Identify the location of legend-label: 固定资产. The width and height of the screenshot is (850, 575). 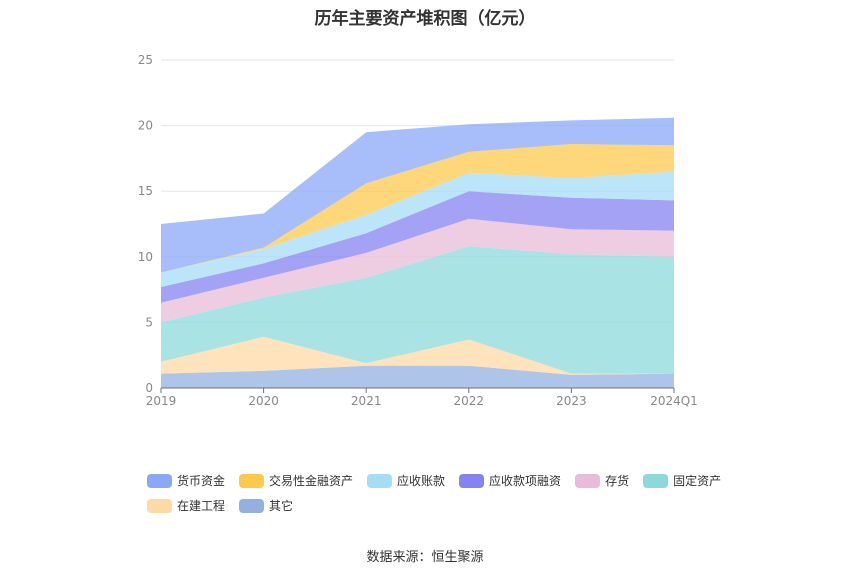
(697, 481).